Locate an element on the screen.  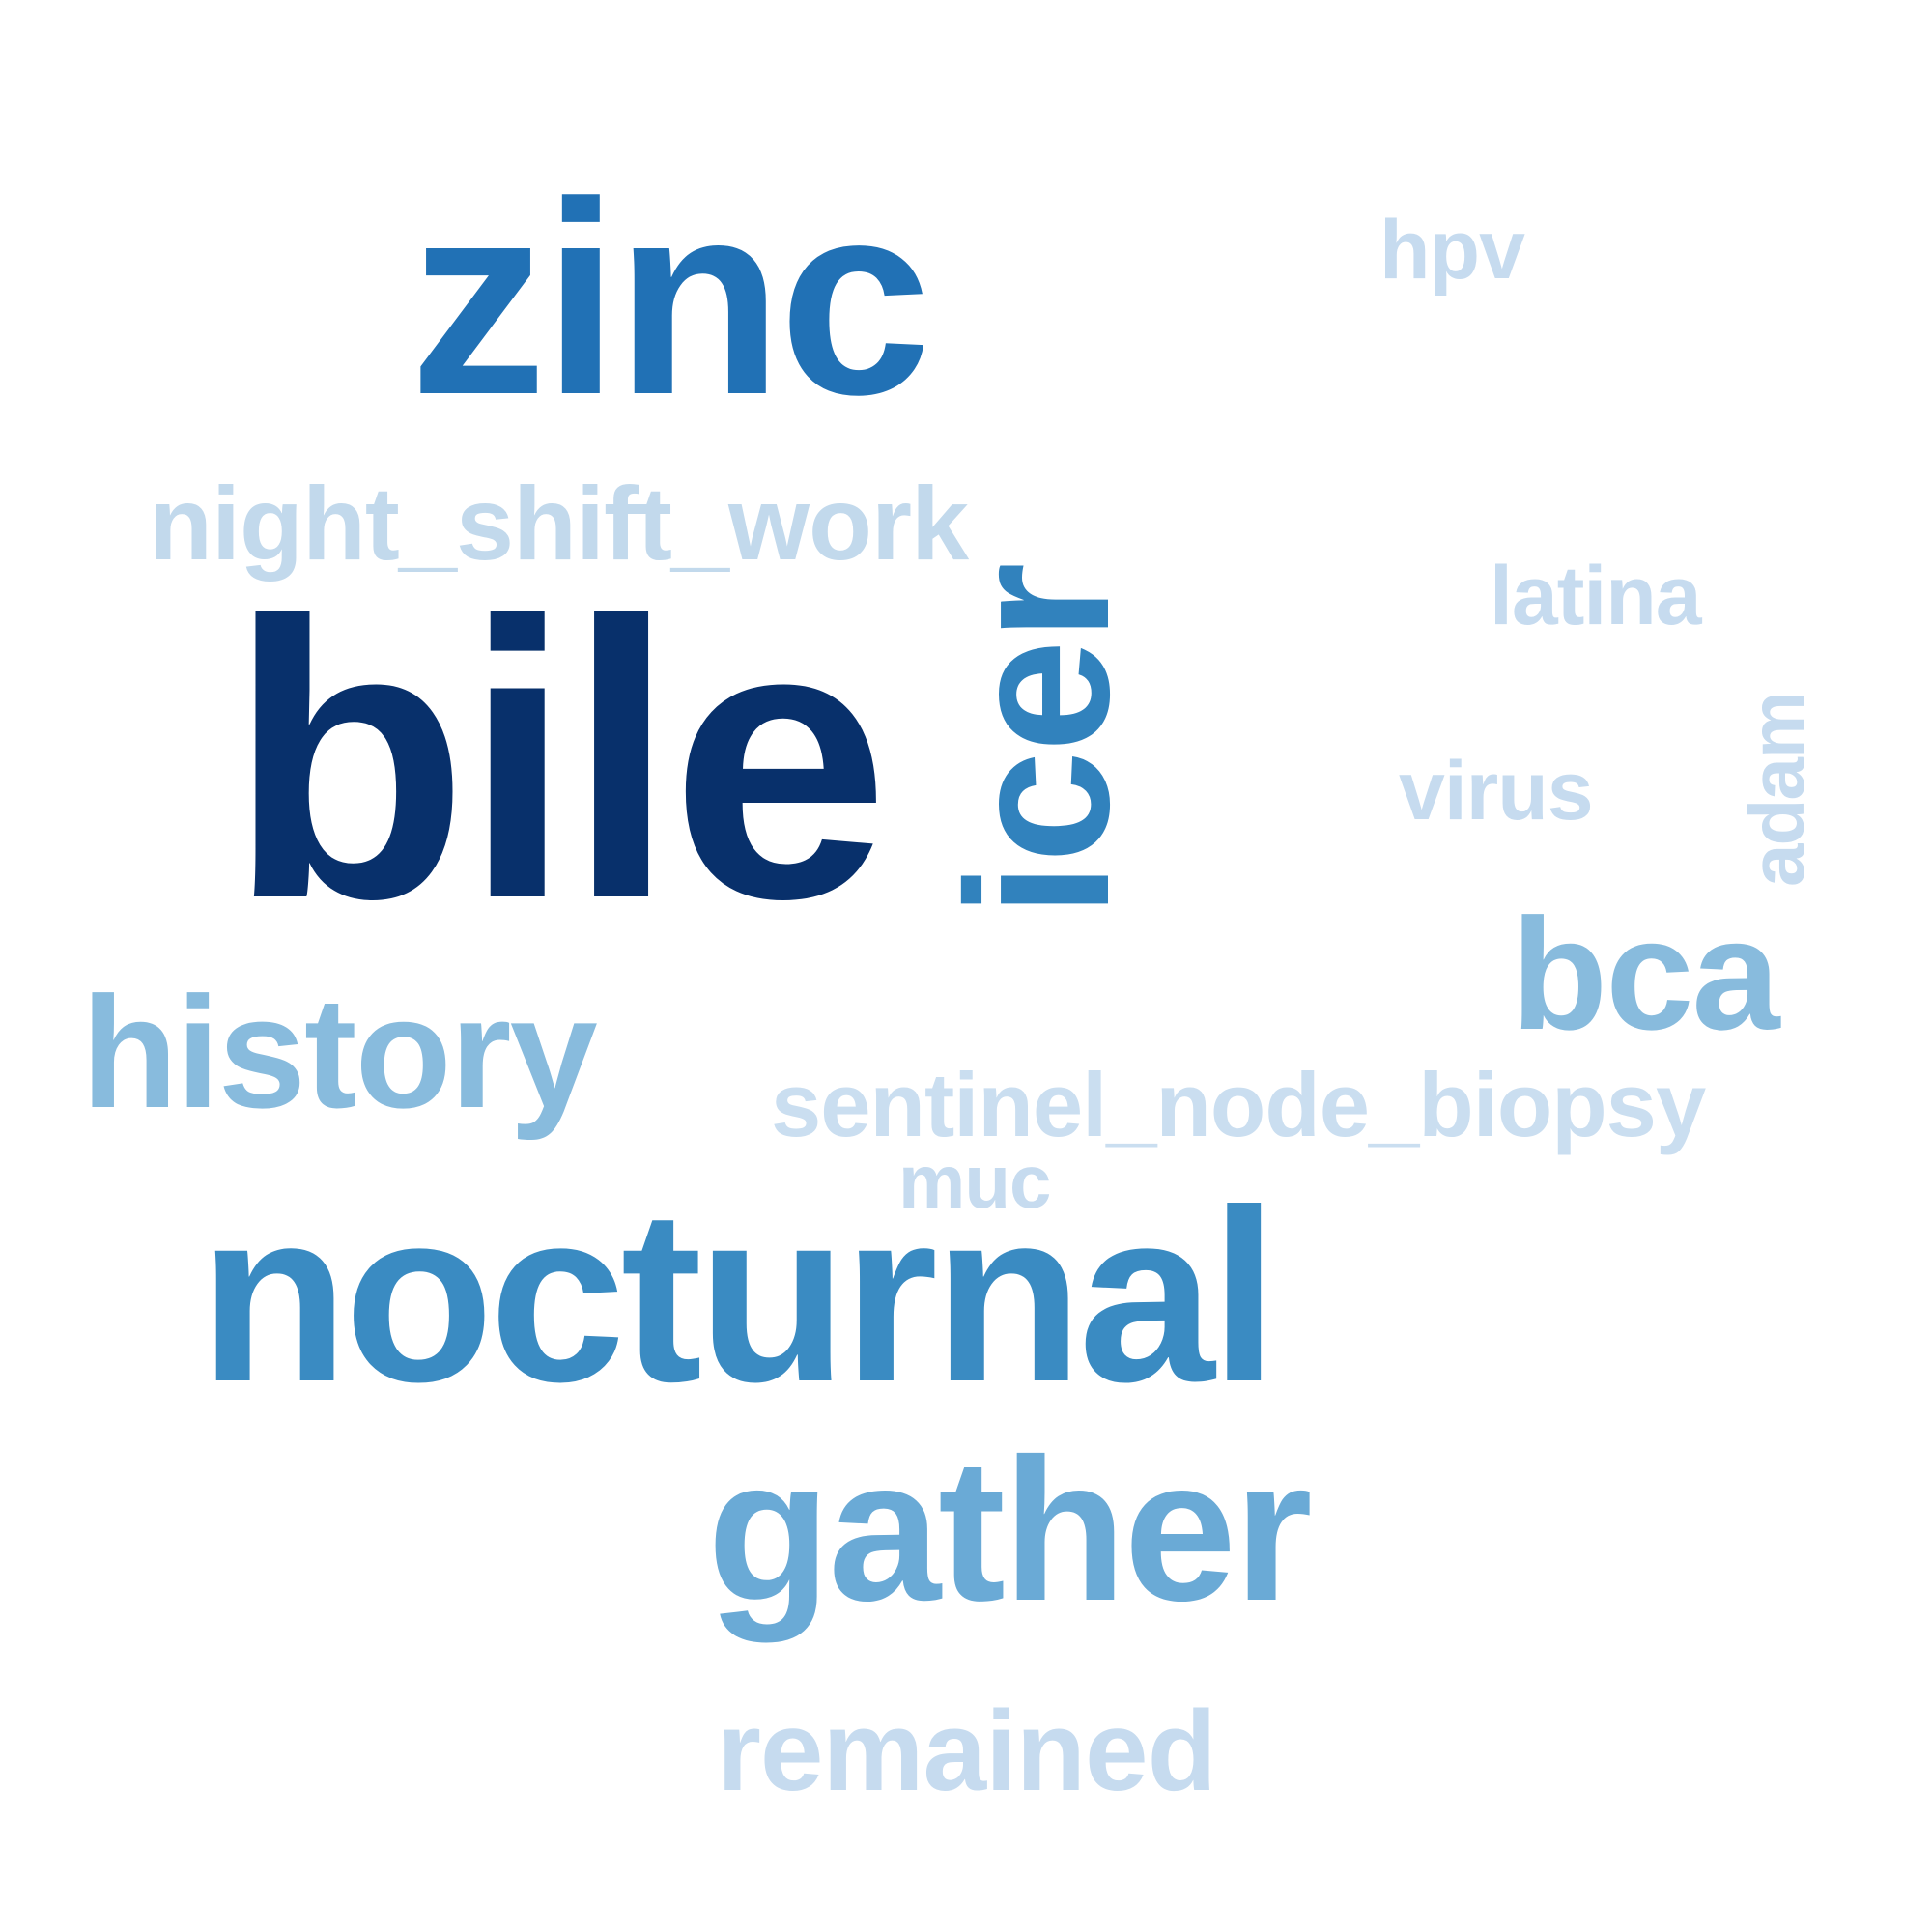
word-zinc: zinc is located at coordinates (670, 299).